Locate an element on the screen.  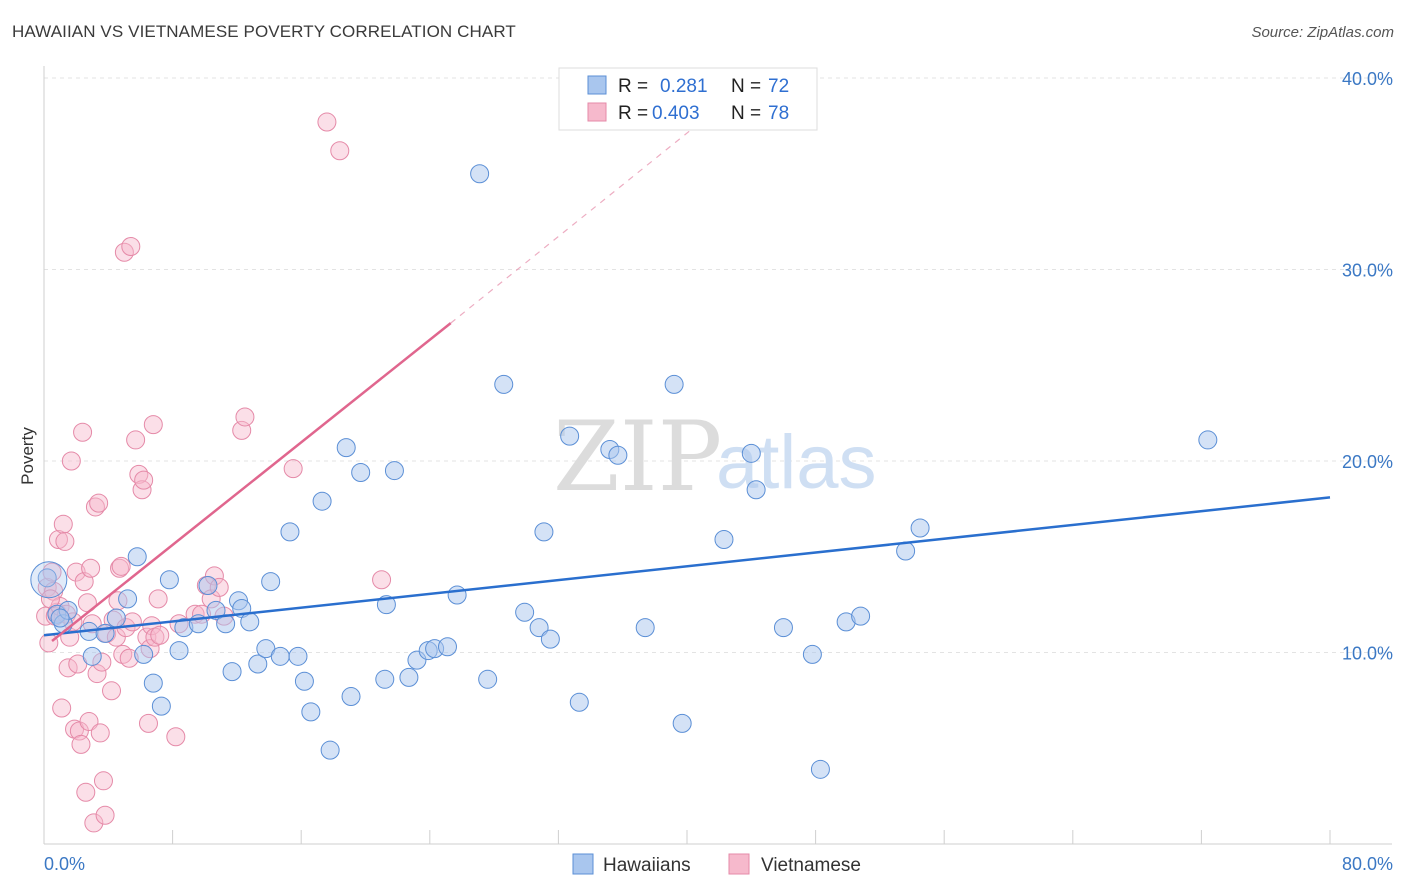
legend-bottom-swatch-vietnamese is located at coordinates (739, 864).